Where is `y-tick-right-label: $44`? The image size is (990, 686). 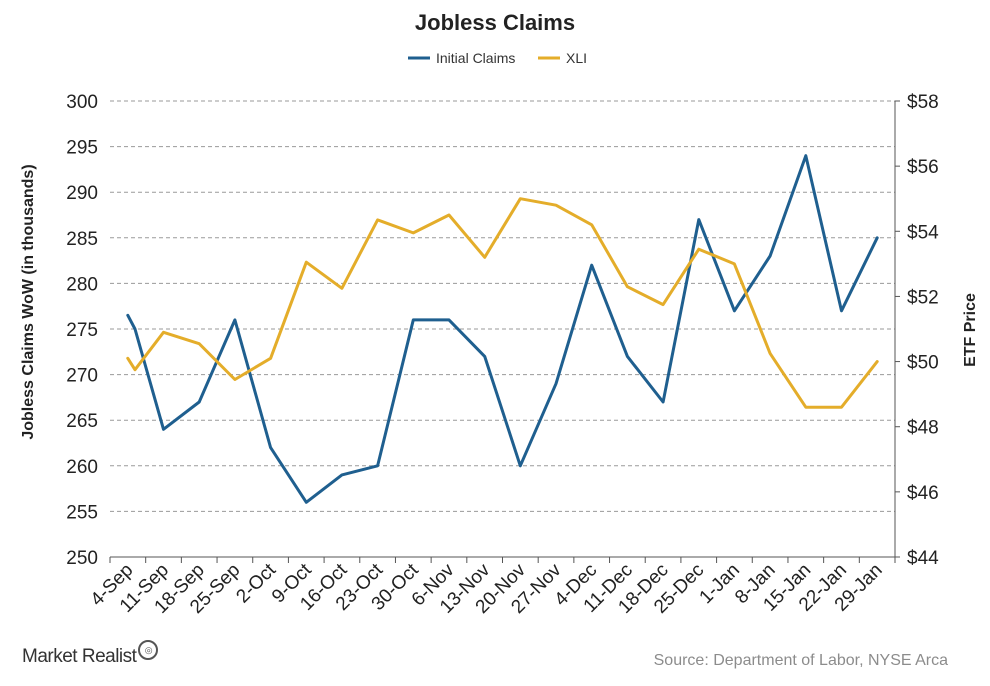 y-tick-right-label: $44 is located at coordinates (923, 558).